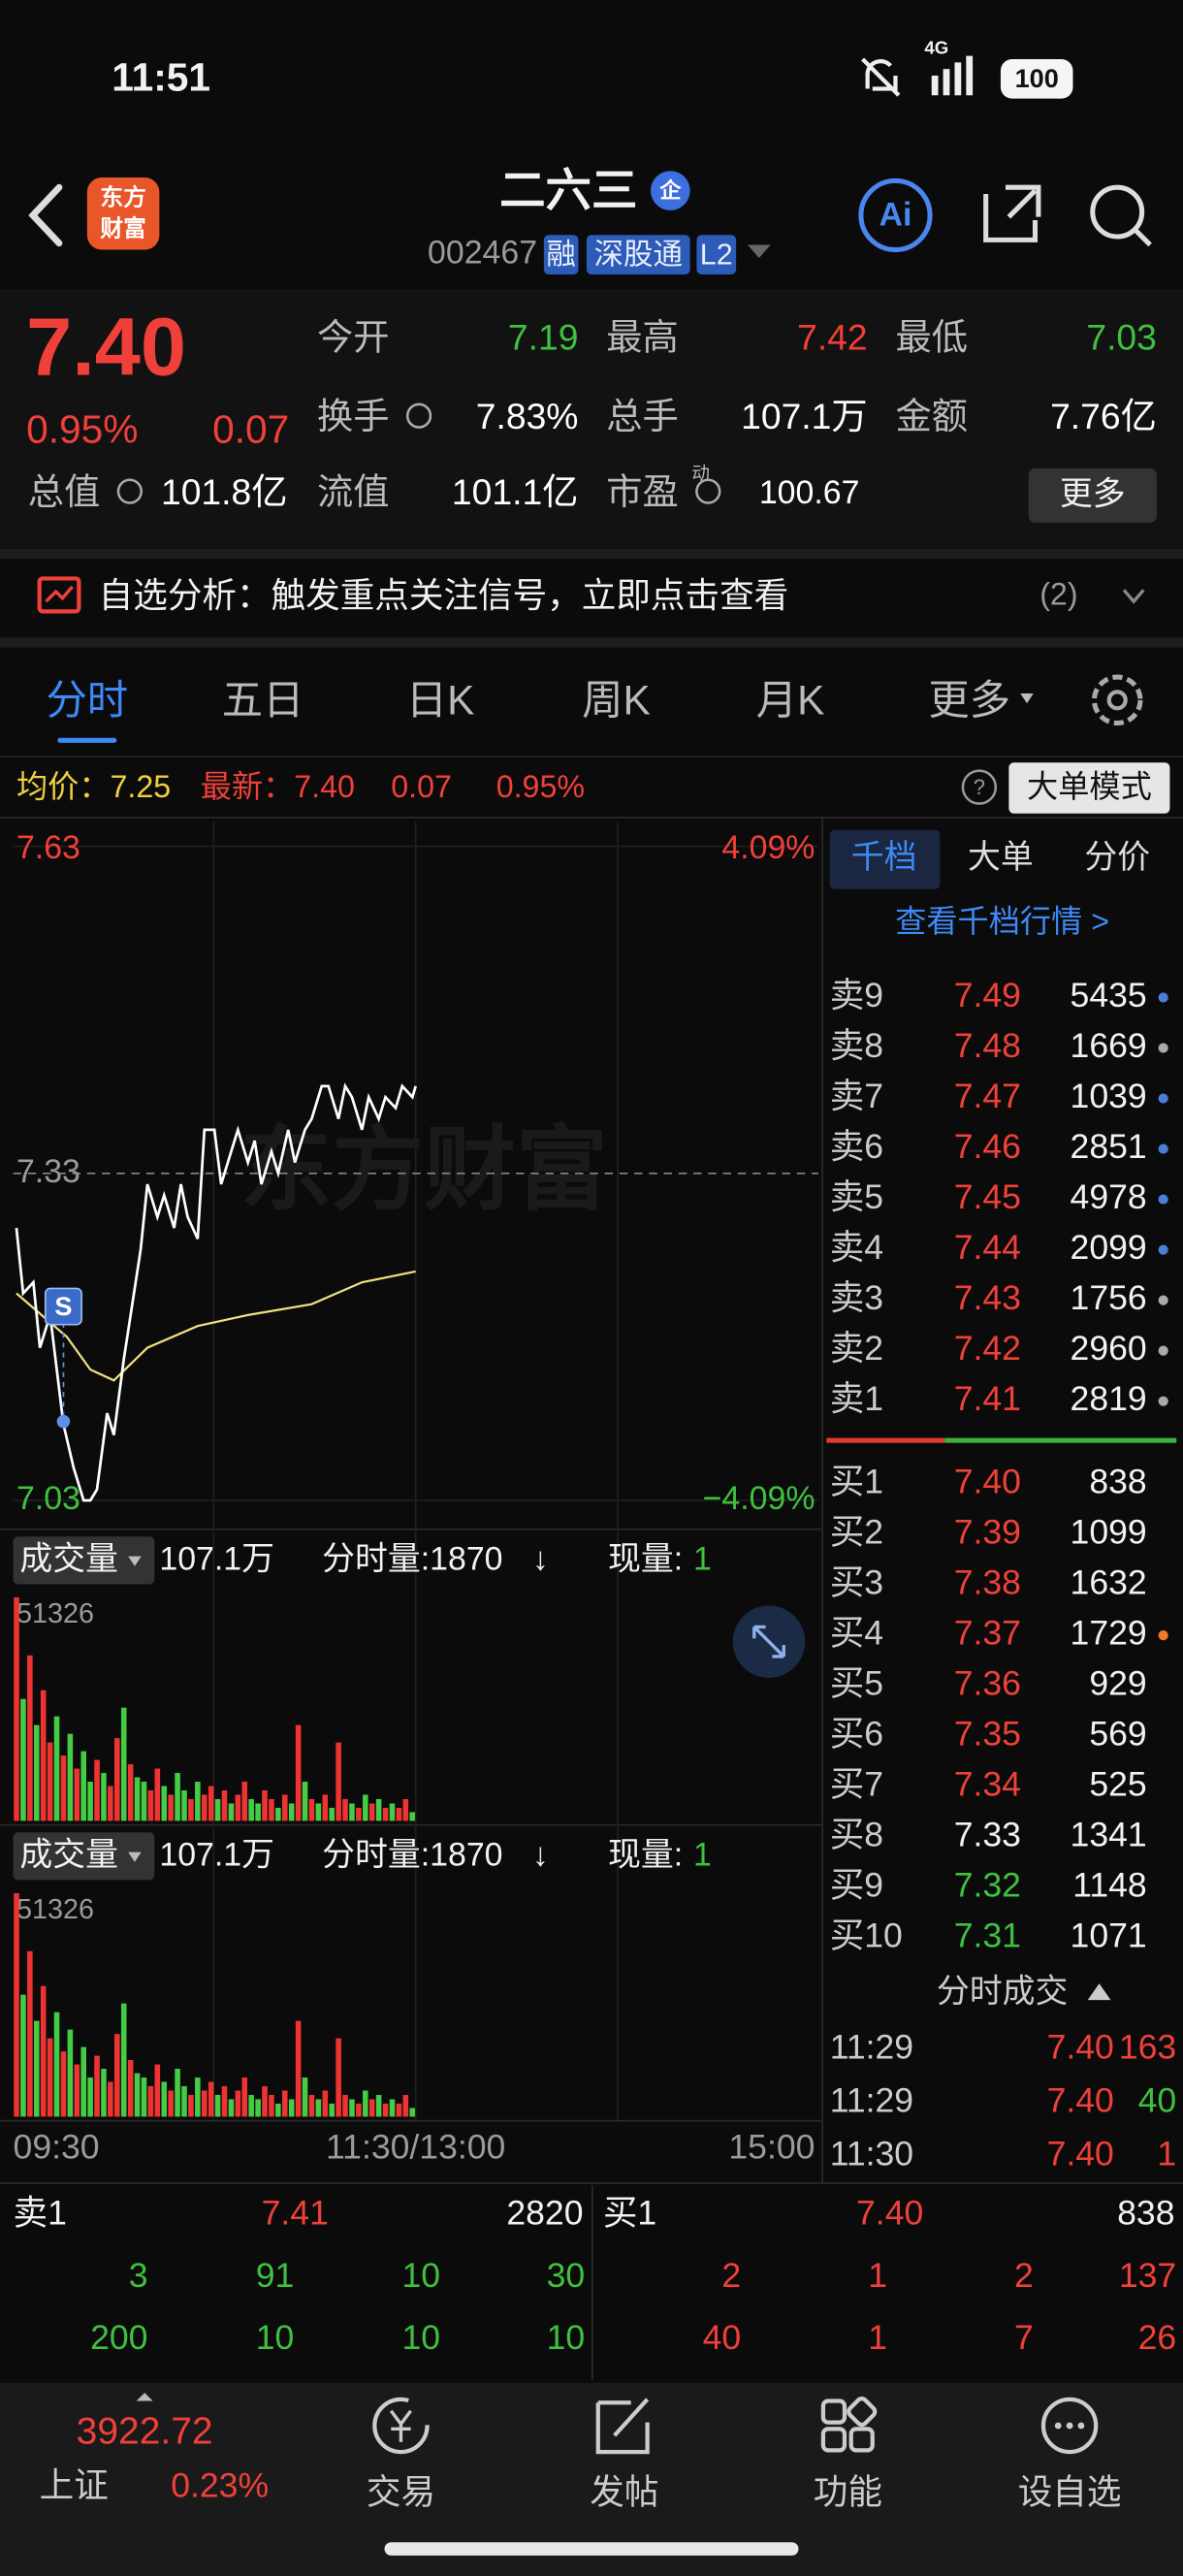  What do you see at coordinates (804, 416) in the screenshot?
I see `stat-value: 107.1万` at bounding box center [804, 416].